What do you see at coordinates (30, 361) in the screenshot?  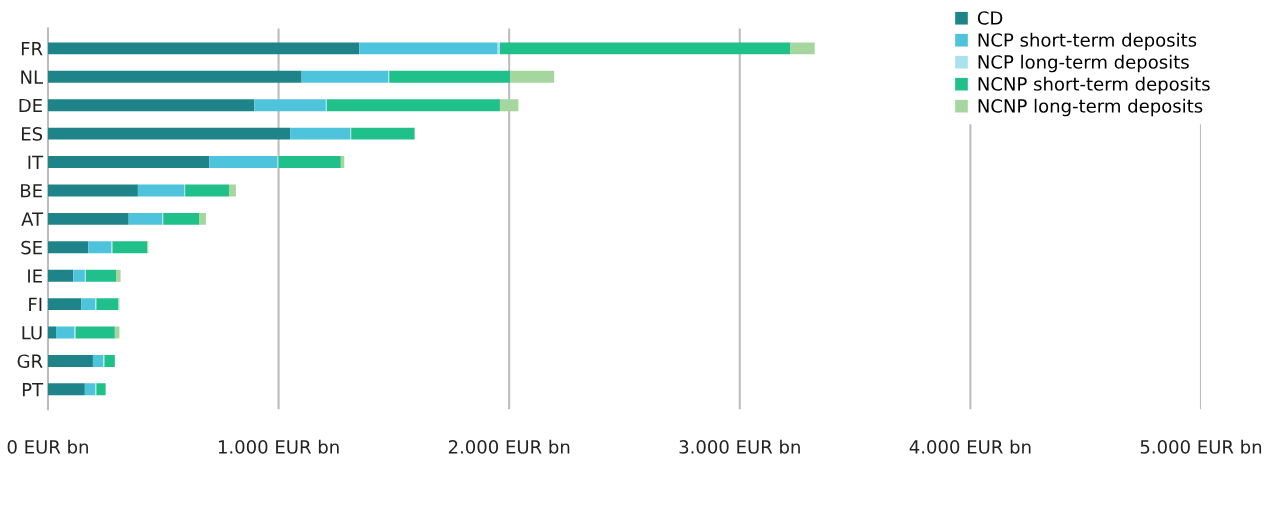 I see `y-tick-label: GR` at bounding box center [30, 361].